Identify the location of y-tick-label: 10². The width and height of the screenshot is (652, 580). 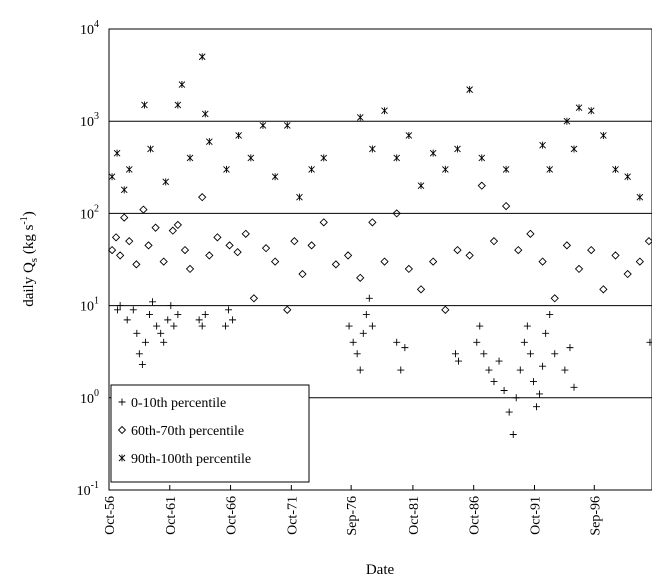
(89, 212).